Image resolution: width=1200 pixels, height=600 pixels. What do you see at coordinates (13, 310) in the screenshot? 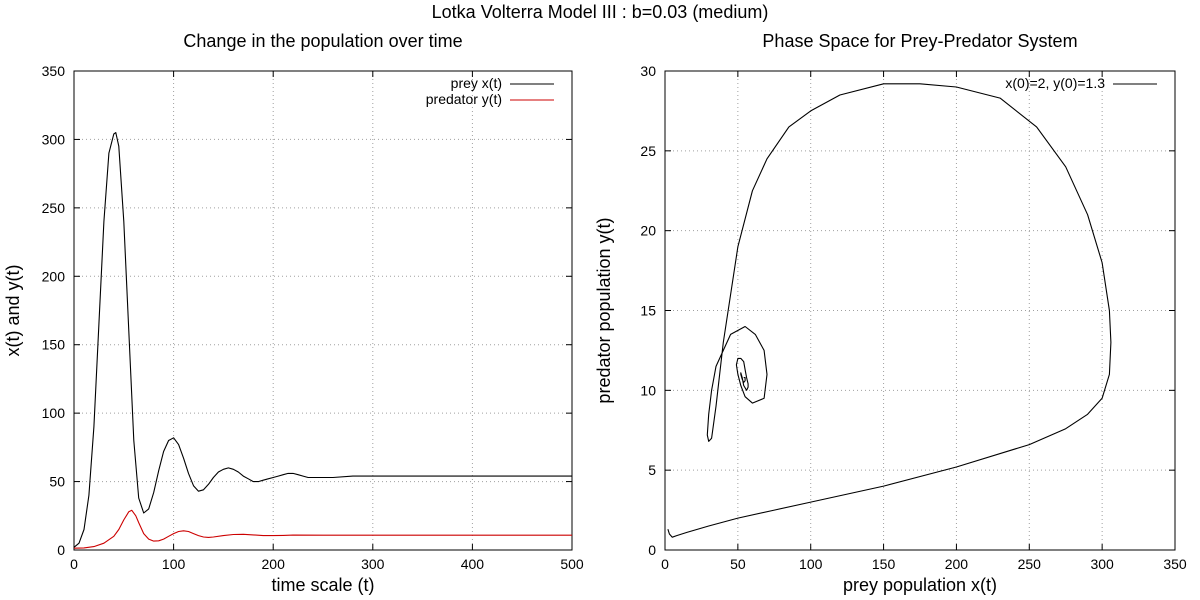
I see `time-y-axis-label: x(t) and y(t)` at bounding box center [13, 310].